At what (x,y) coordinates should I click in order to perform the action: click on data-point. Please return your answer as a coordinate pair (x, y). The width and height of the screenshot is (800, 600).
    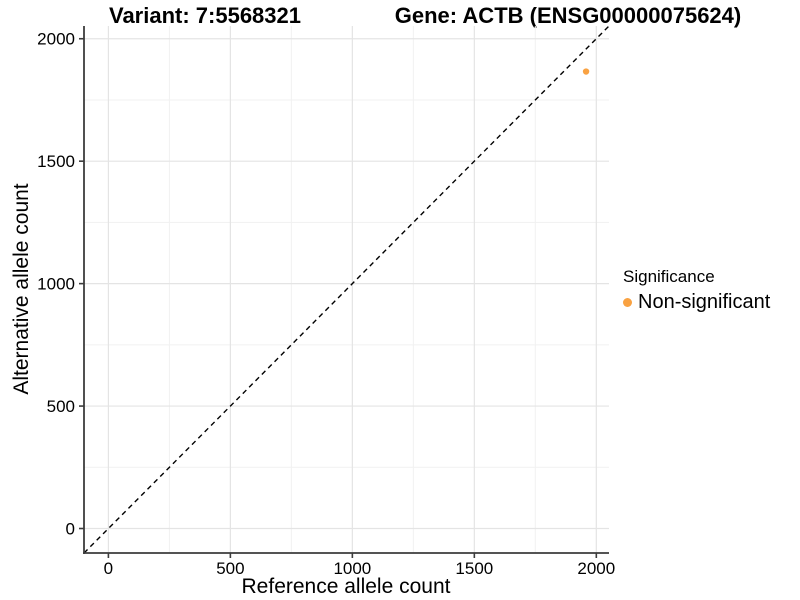
    Looking at the image, I should click on (586, 71).